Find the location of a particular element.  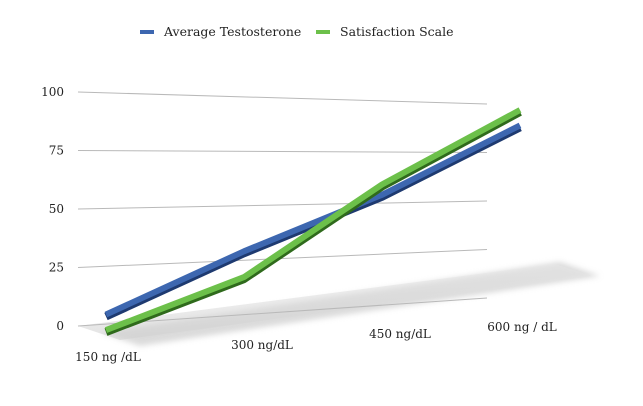

y-tick-label: 25 is located at coordinates (56, 268).